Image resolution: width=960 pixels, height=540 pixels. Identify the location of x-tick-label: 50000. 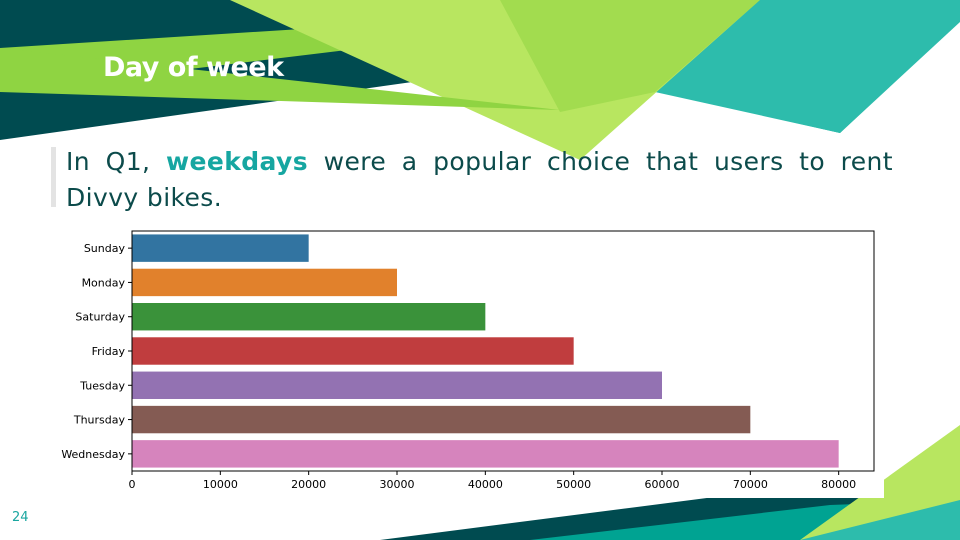
(573, 484).